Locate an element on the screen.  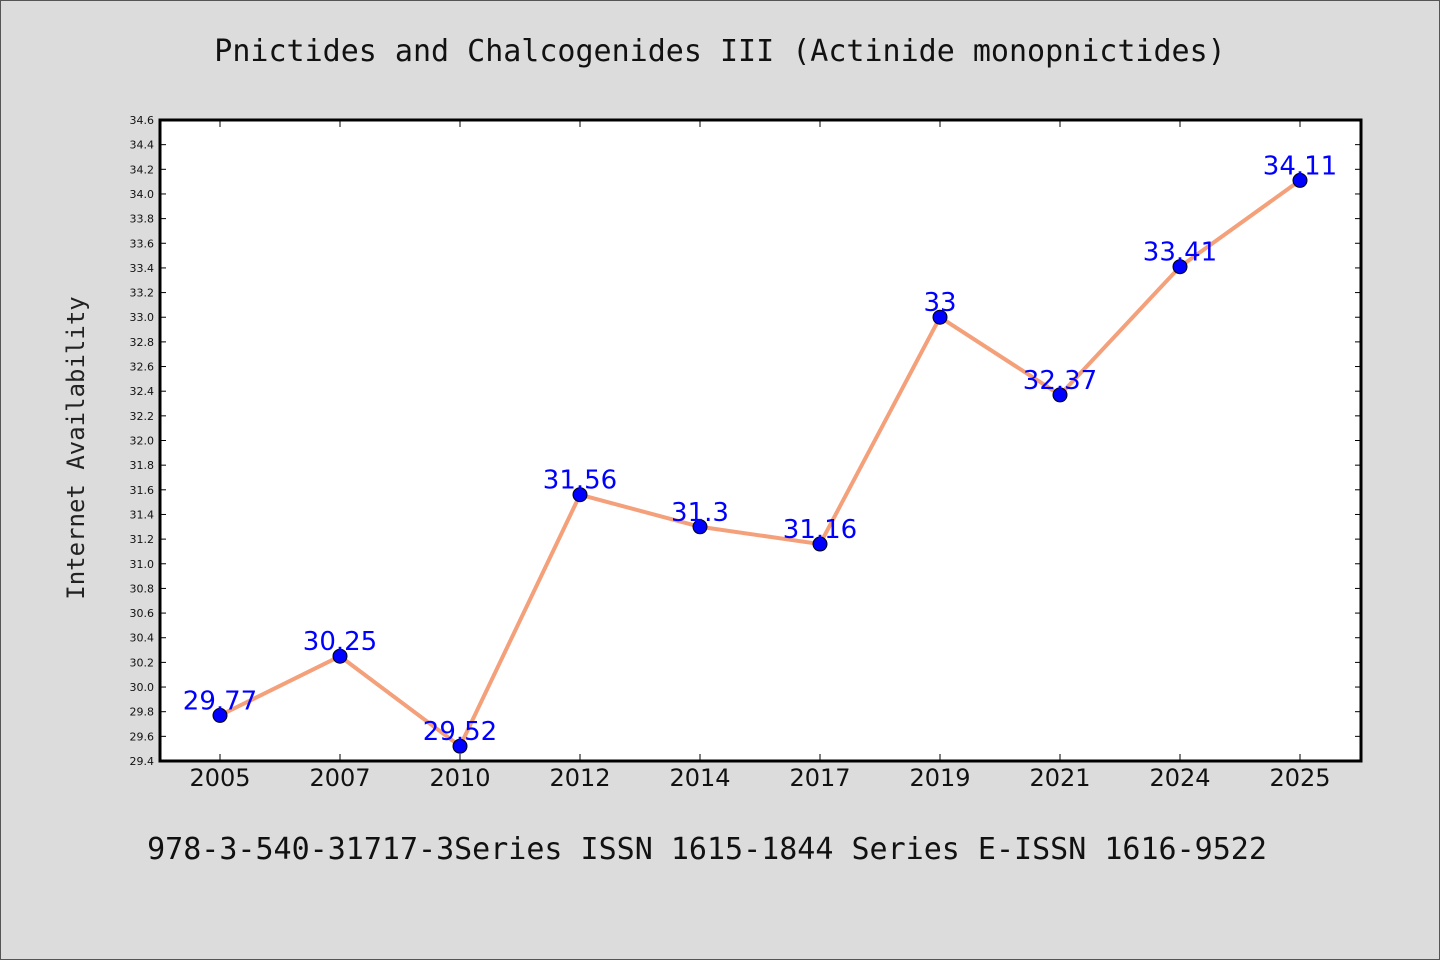
y-tick-label: 31.4 is located at coordinates (142, 514).